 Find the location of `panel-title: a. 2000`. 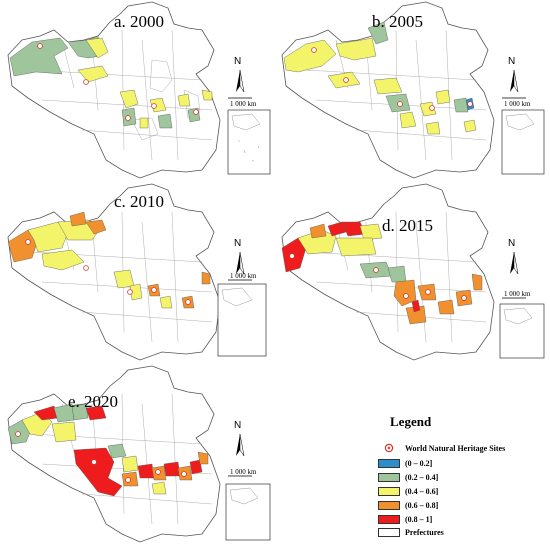

panel-title: a. 2000 is located at coordinates (139, 21).